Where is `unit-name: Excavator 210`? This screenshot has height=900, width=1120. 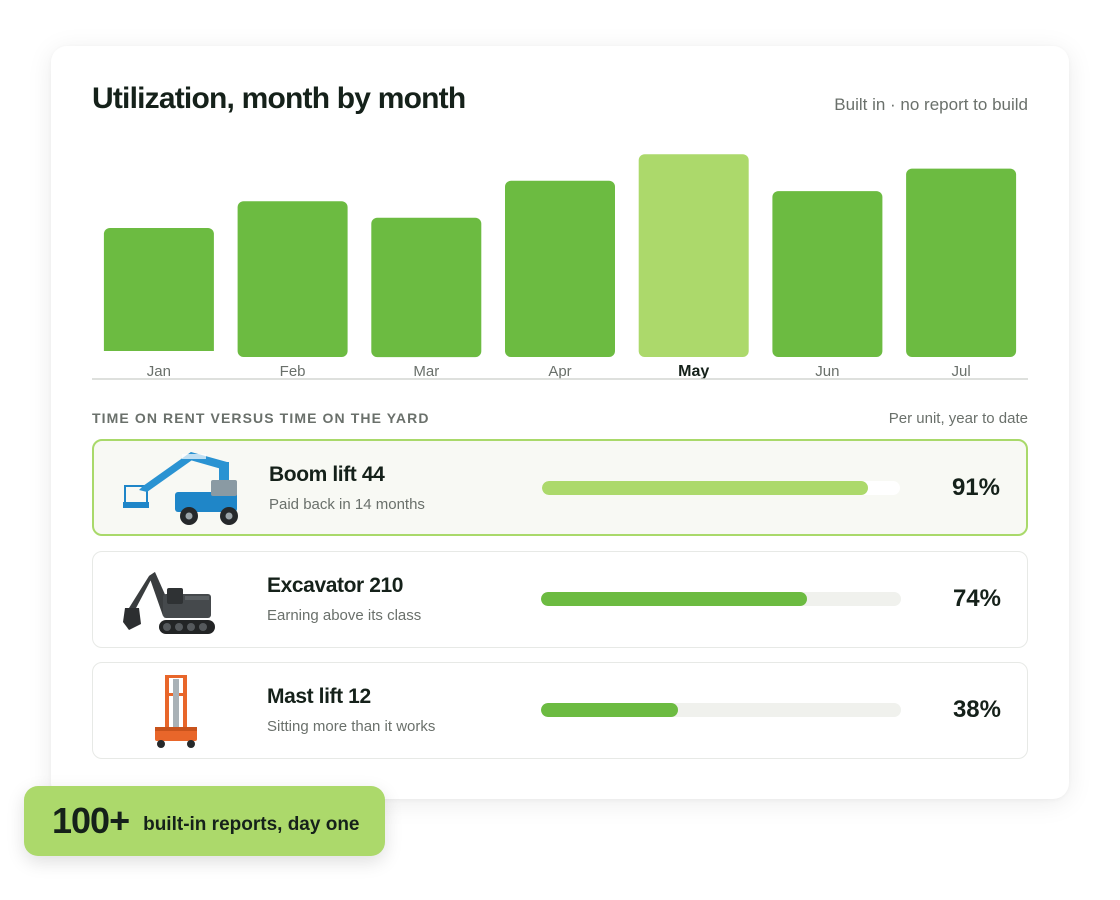
unit-name: Excavator 210 is located at coordinates (335, 585).